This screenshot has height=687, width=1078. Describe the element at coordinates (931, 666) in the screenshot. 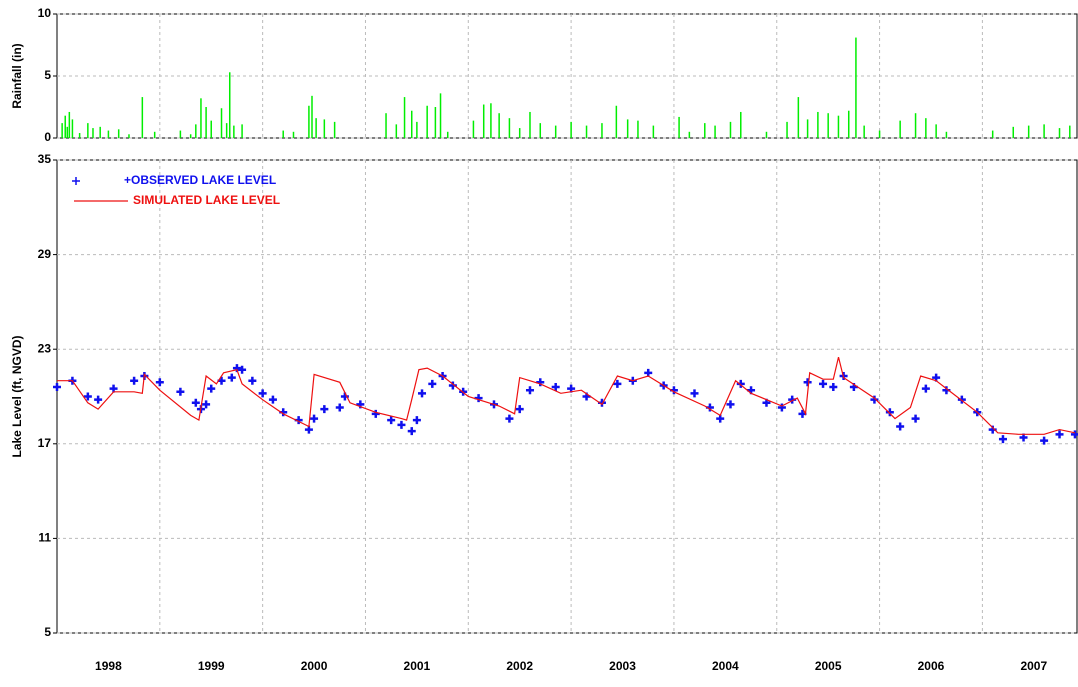

I see `x-tick-label: 2006` at that location.